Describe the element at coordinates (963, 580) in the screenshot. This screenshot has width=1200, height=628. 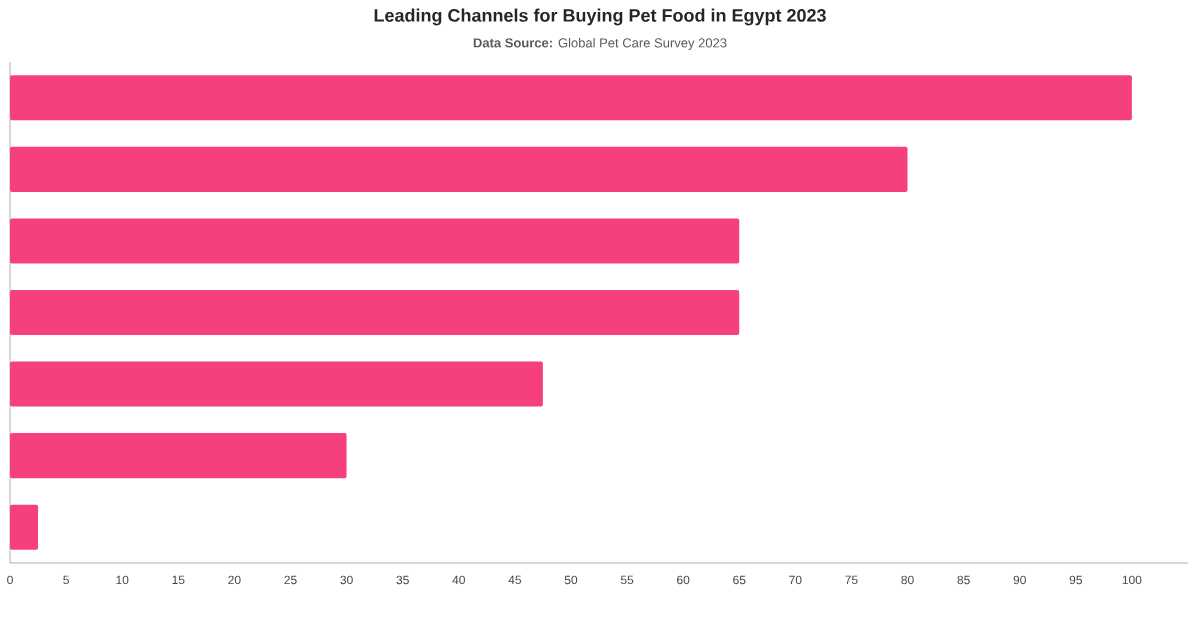
I see `x-tick-label: 85` at that location.